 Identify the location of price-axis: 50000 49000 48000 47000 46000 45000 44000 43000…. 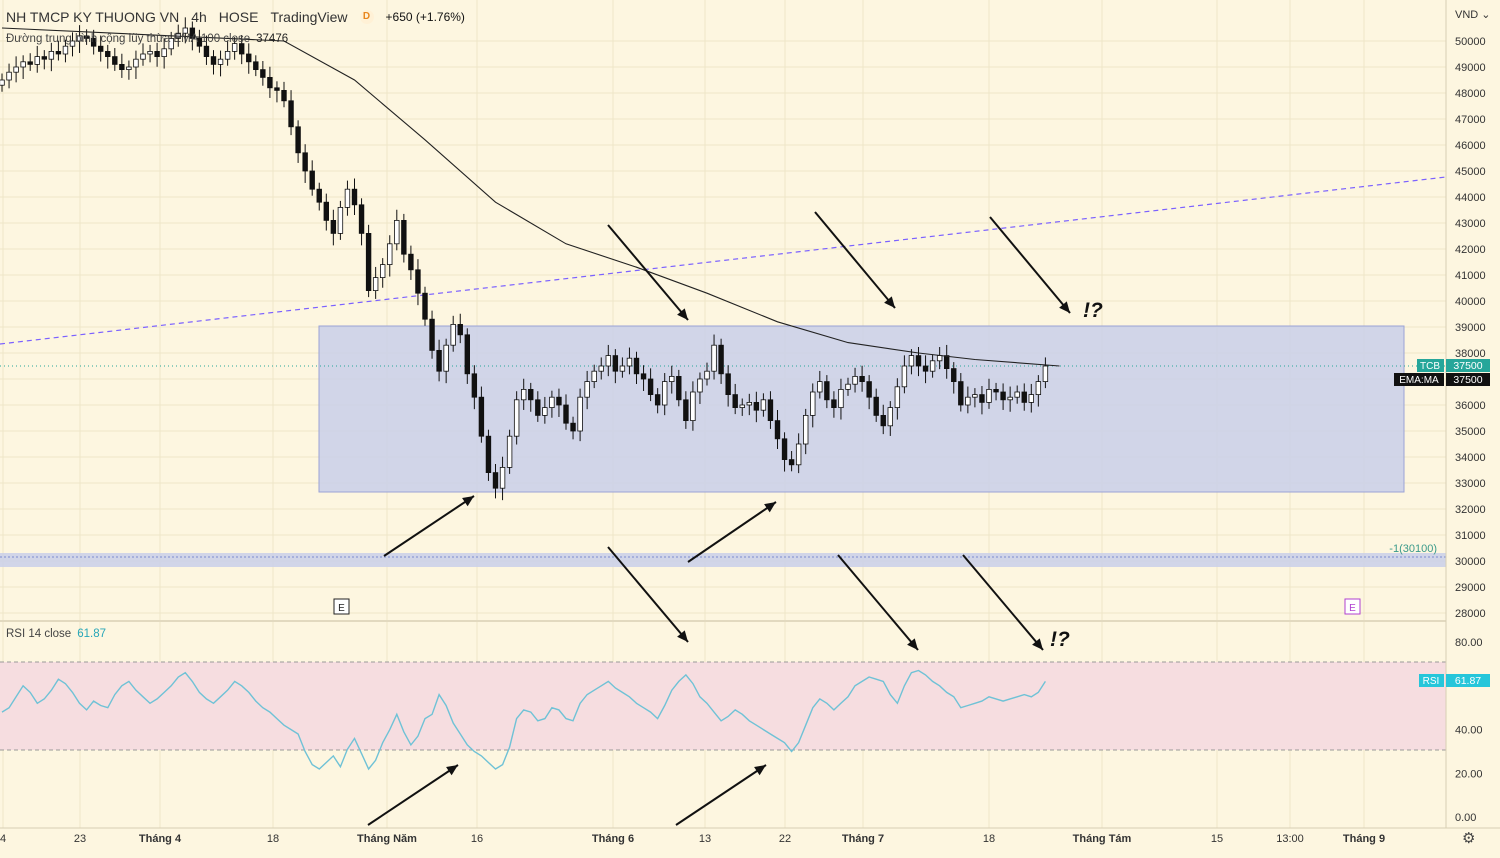
(1470, 328).